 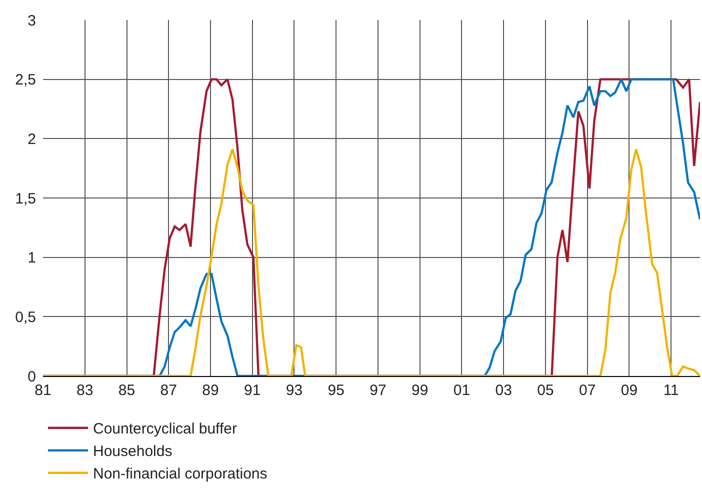 I want to click on x-tick-label: 07, so click(x=587, y=390).